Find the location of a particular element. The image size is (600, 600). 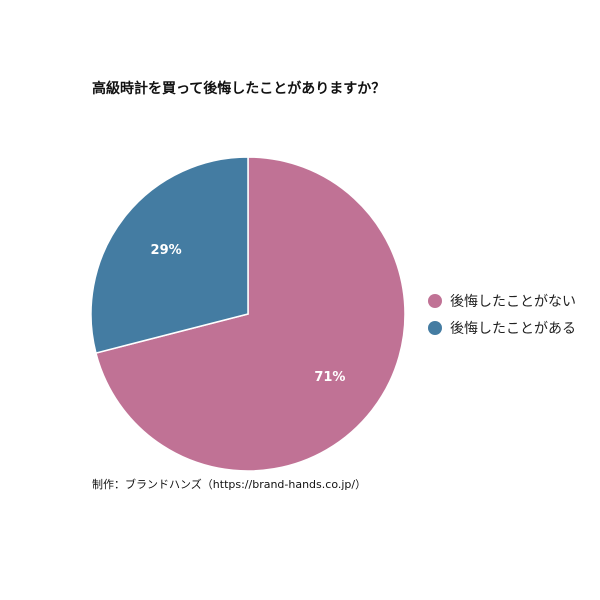

legend-swatch-regret is located at coordinates (435, 328).